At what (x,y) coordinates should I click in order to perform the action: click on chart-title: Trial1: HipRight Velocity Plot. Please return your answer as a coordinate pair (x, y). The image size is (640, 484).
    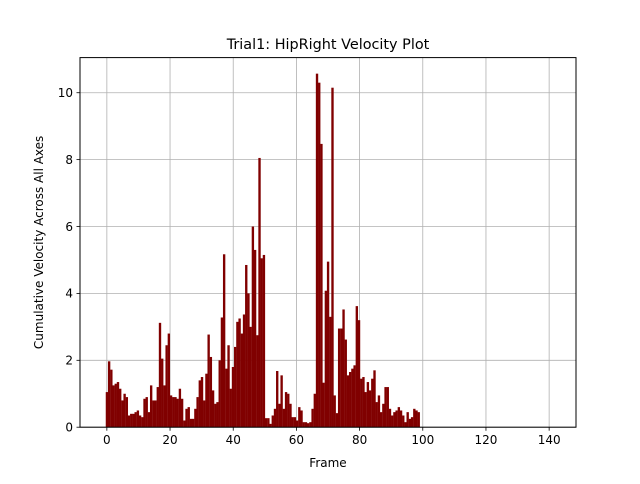
    Looking at the image, I should click on (328, 45).